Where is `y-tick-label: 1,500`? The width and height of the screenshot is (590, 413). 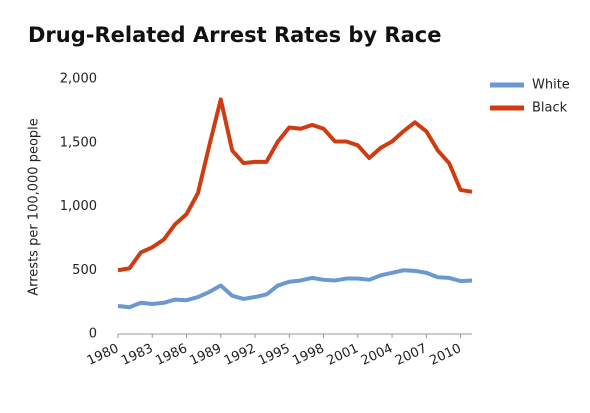 y-tick-label: 1,500 is located at coordinates (78, 142).